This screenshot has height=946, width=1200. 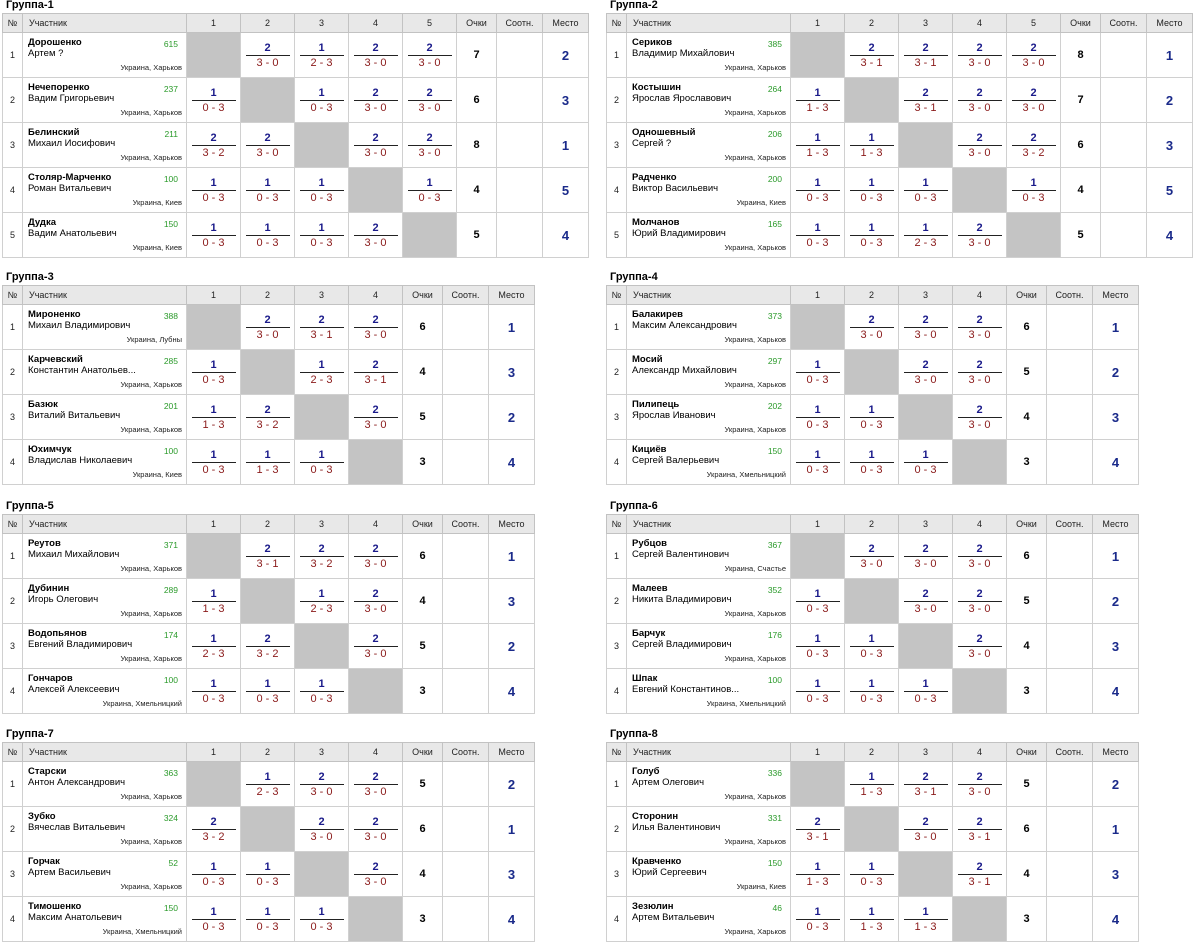 I want to click on player-surname: Костышин, so click(x=657, y=87).